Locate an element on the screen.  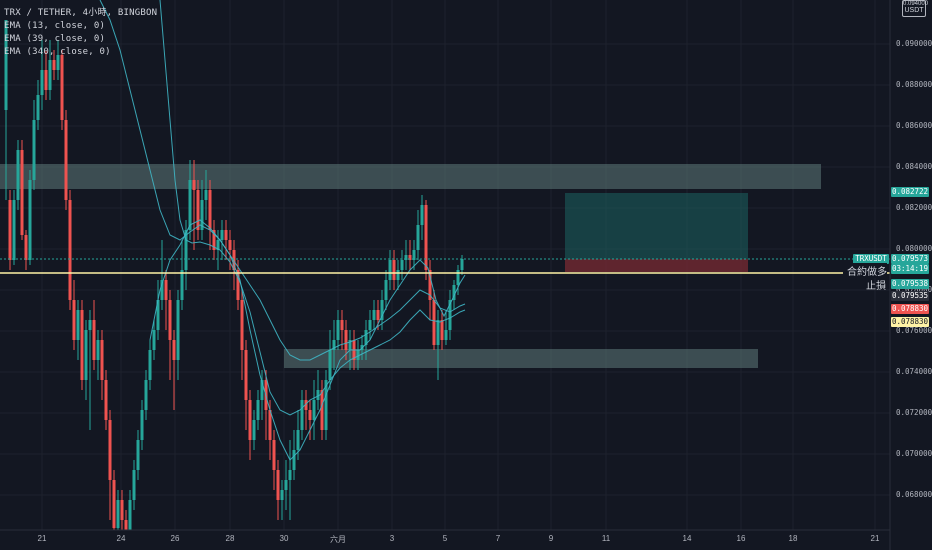
ema-13-line is located at coordinates (307, 340).